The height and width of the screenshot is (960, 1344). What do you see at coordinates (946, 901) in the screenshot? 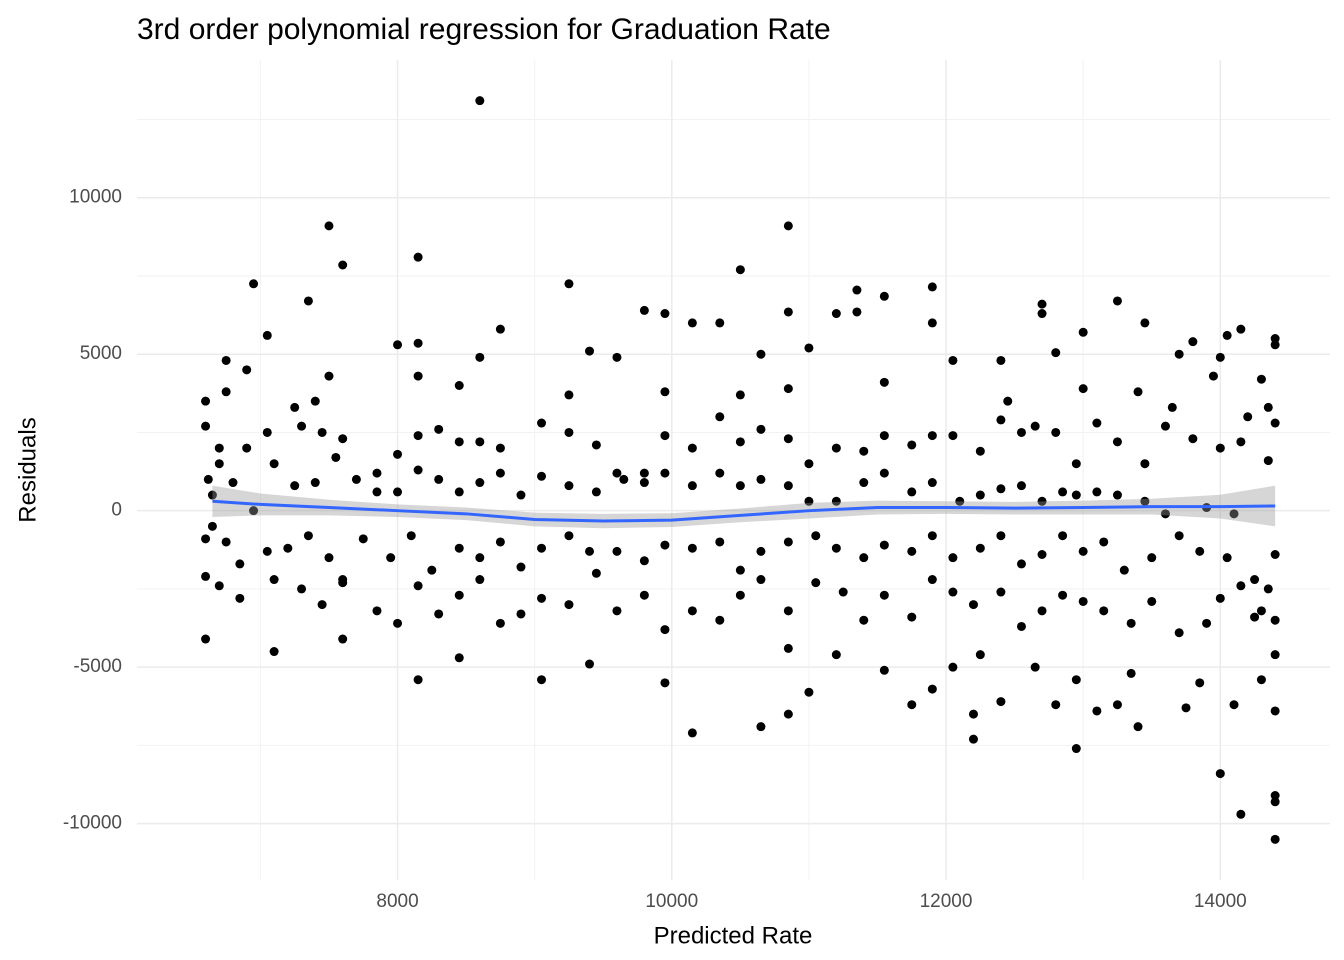
I see `x-tick-label: 12000` at bounding box center [946, 901].